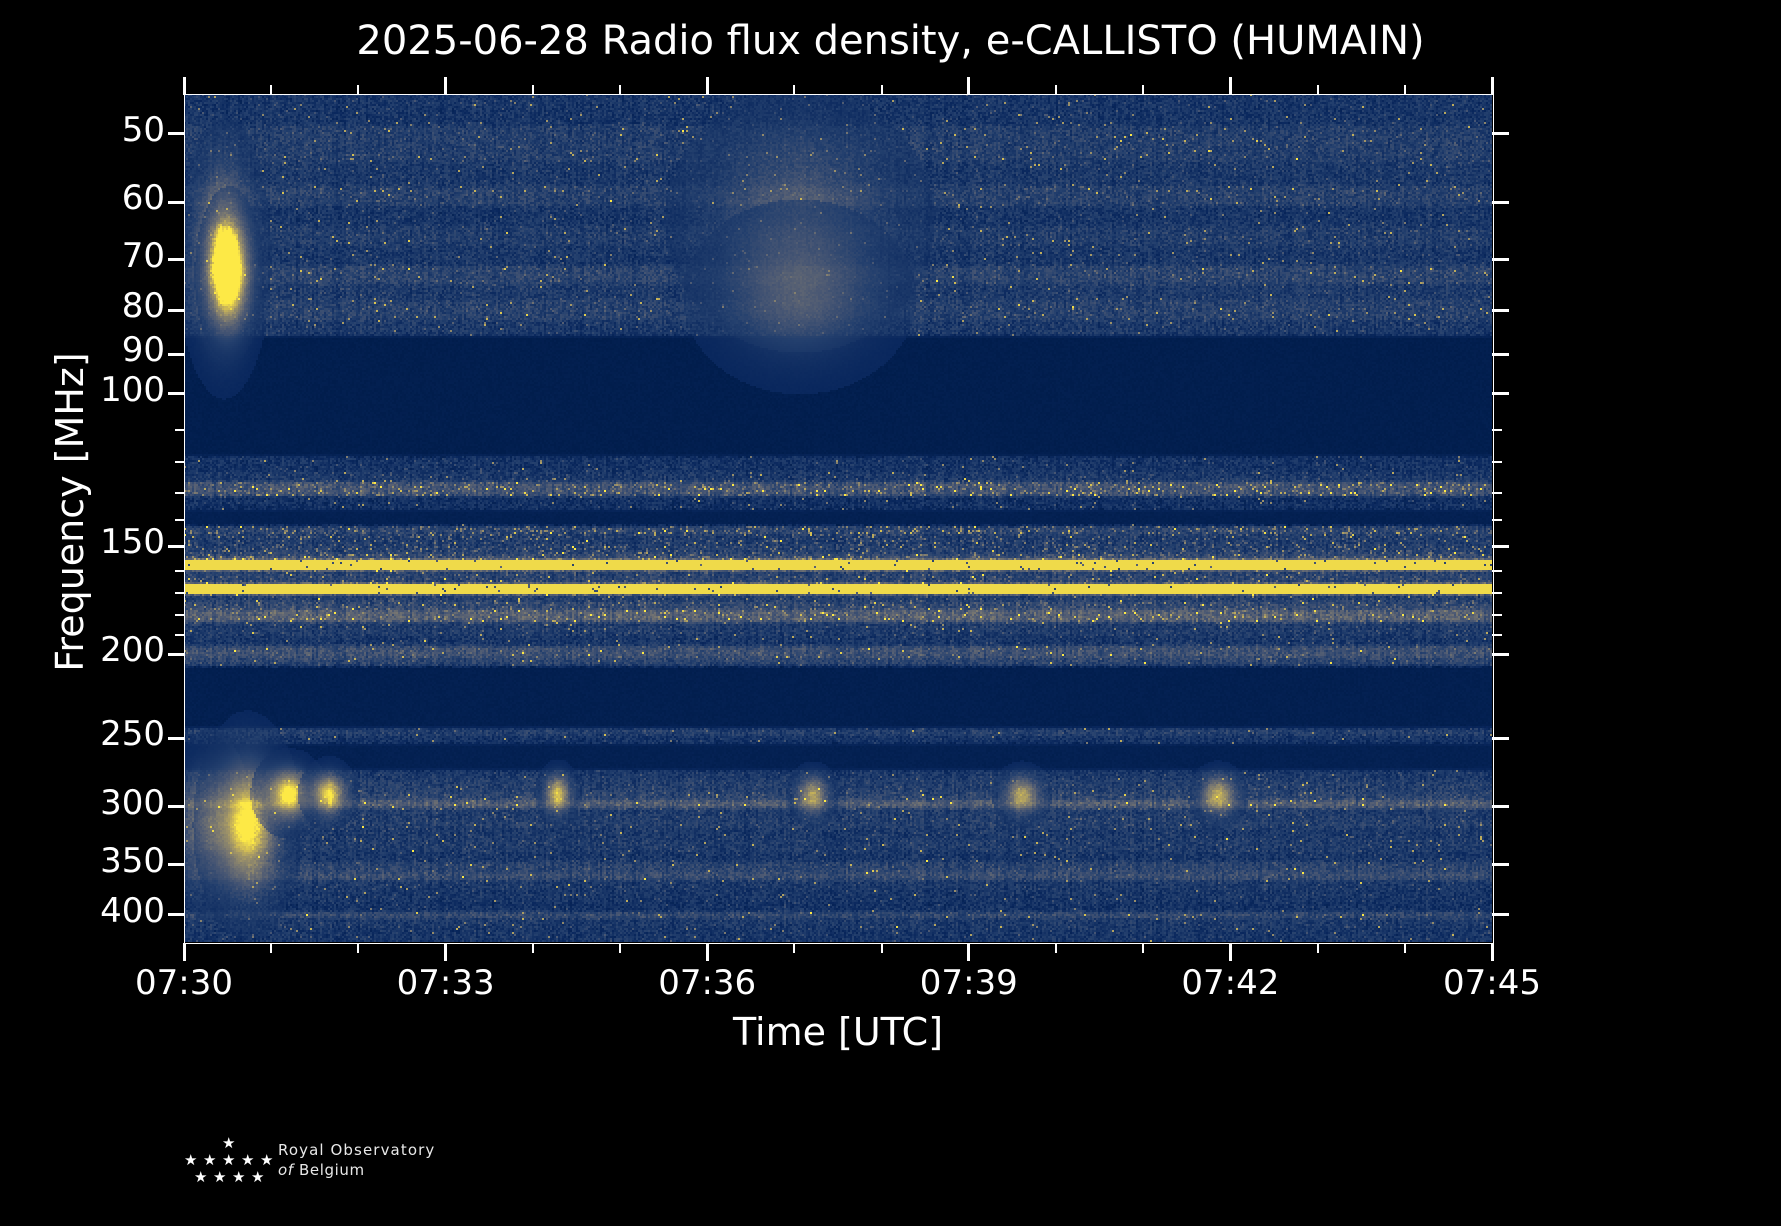 This screenshot has height=1226, width=1781. I want to click on logo-line-2: of Belgium, so click(393, 1170).